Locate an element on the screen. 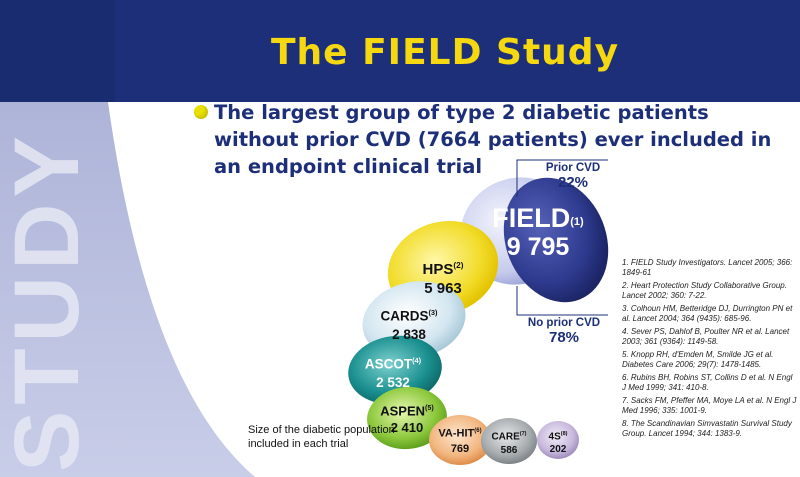 The width and height of the screenshot is (800, 477). aspen-ellipse is located at coordinates (407, 418).